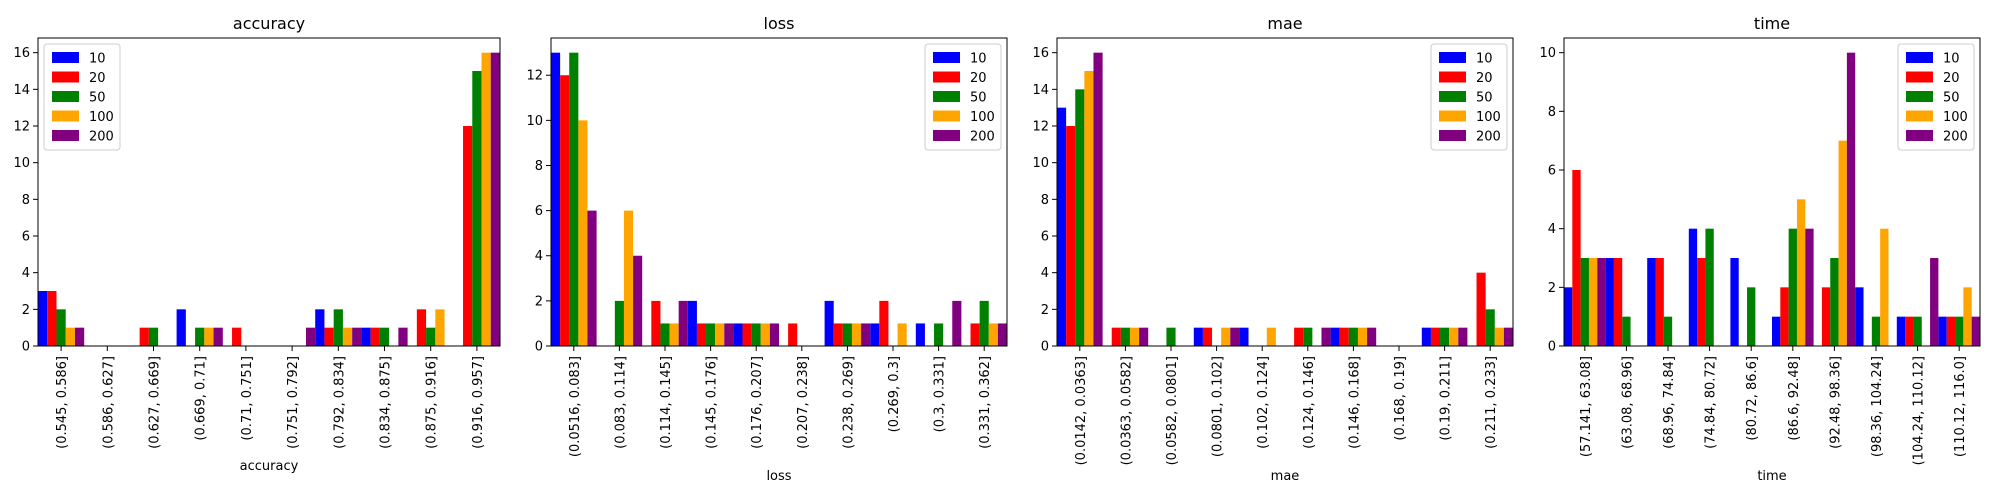 The image size is (2000, 500). Describe the element at coordinates (1172, 410) in the screenshot. I see `x-tick-label: (0.0582, 0.0801]` at that location.